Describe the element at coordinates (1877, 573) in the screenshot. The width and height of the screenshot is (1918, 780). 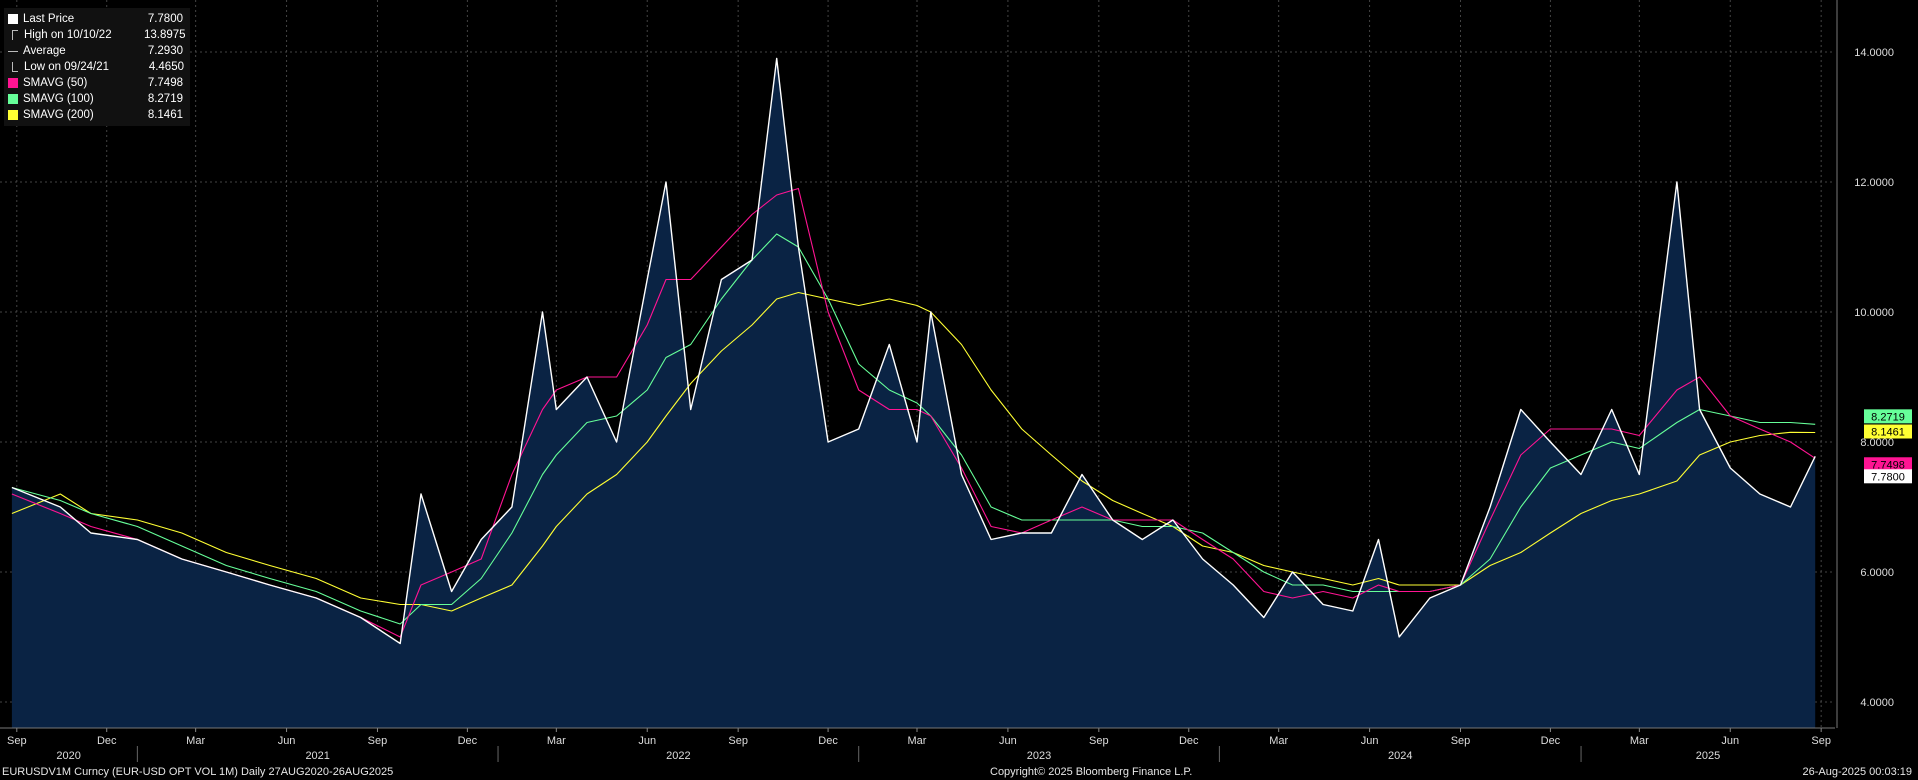
I see `y-tick-label: 6.0000` at that location.